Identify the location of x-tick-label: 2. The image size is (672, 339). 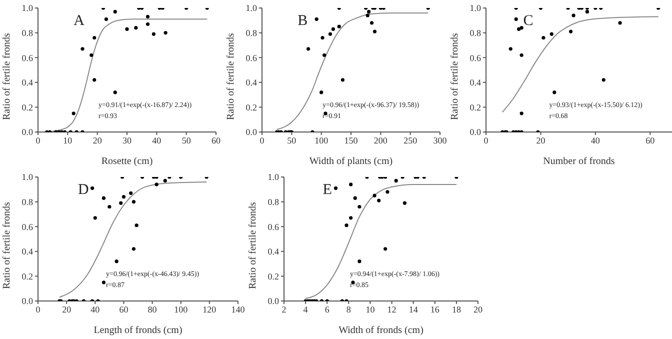
(284, 309).